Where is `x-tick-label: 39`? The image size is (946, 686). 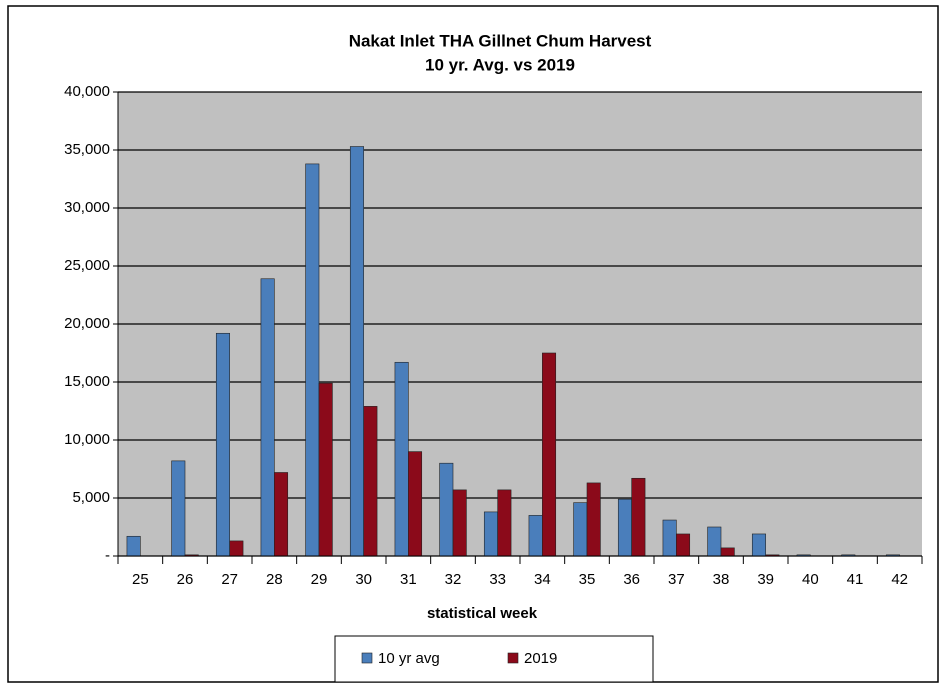
x-tick-label: 39 is located at coordinates (765, 579).